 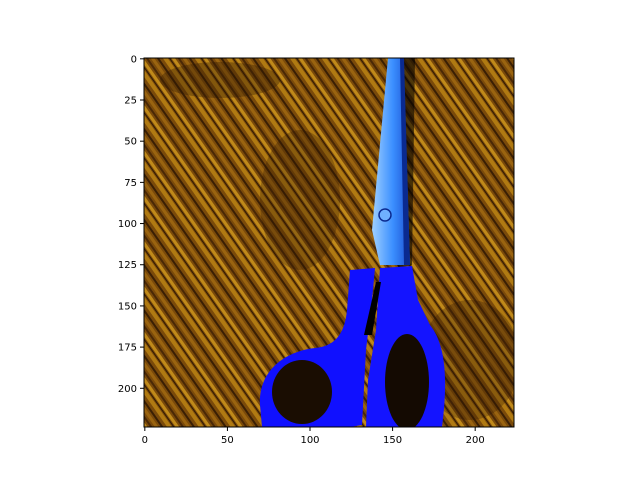 I want to click on y-axis: 0 25 50 75 100 125 150 175 200, so click(x=131, y=224).